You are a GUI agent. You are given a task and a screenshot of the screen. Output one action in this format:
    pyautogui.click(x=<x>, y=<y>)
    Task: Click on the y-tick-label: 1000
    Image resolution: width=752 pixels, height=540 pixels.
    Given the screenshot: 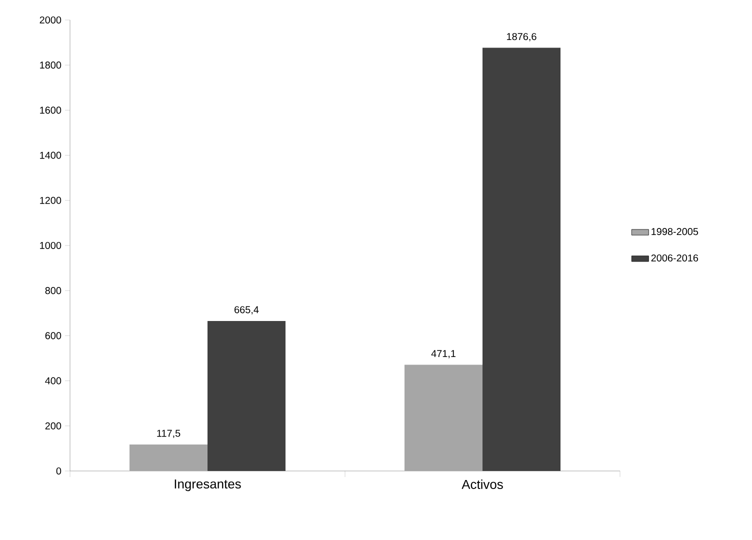 What is the action you would take?
    pyautogui.click(x=51, y=246)
    